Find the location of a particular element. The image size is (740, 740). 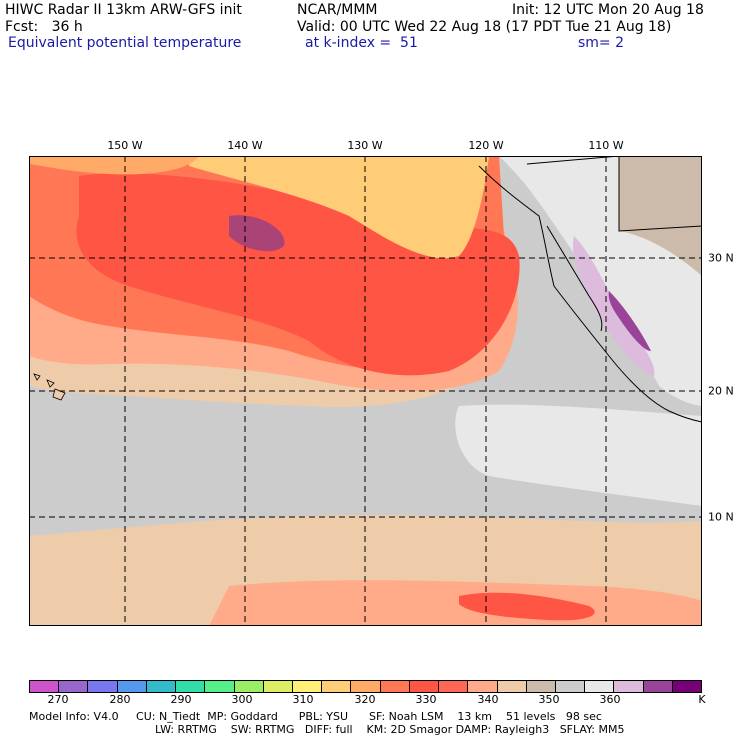

colorbar is located at coordinates (365, 686).